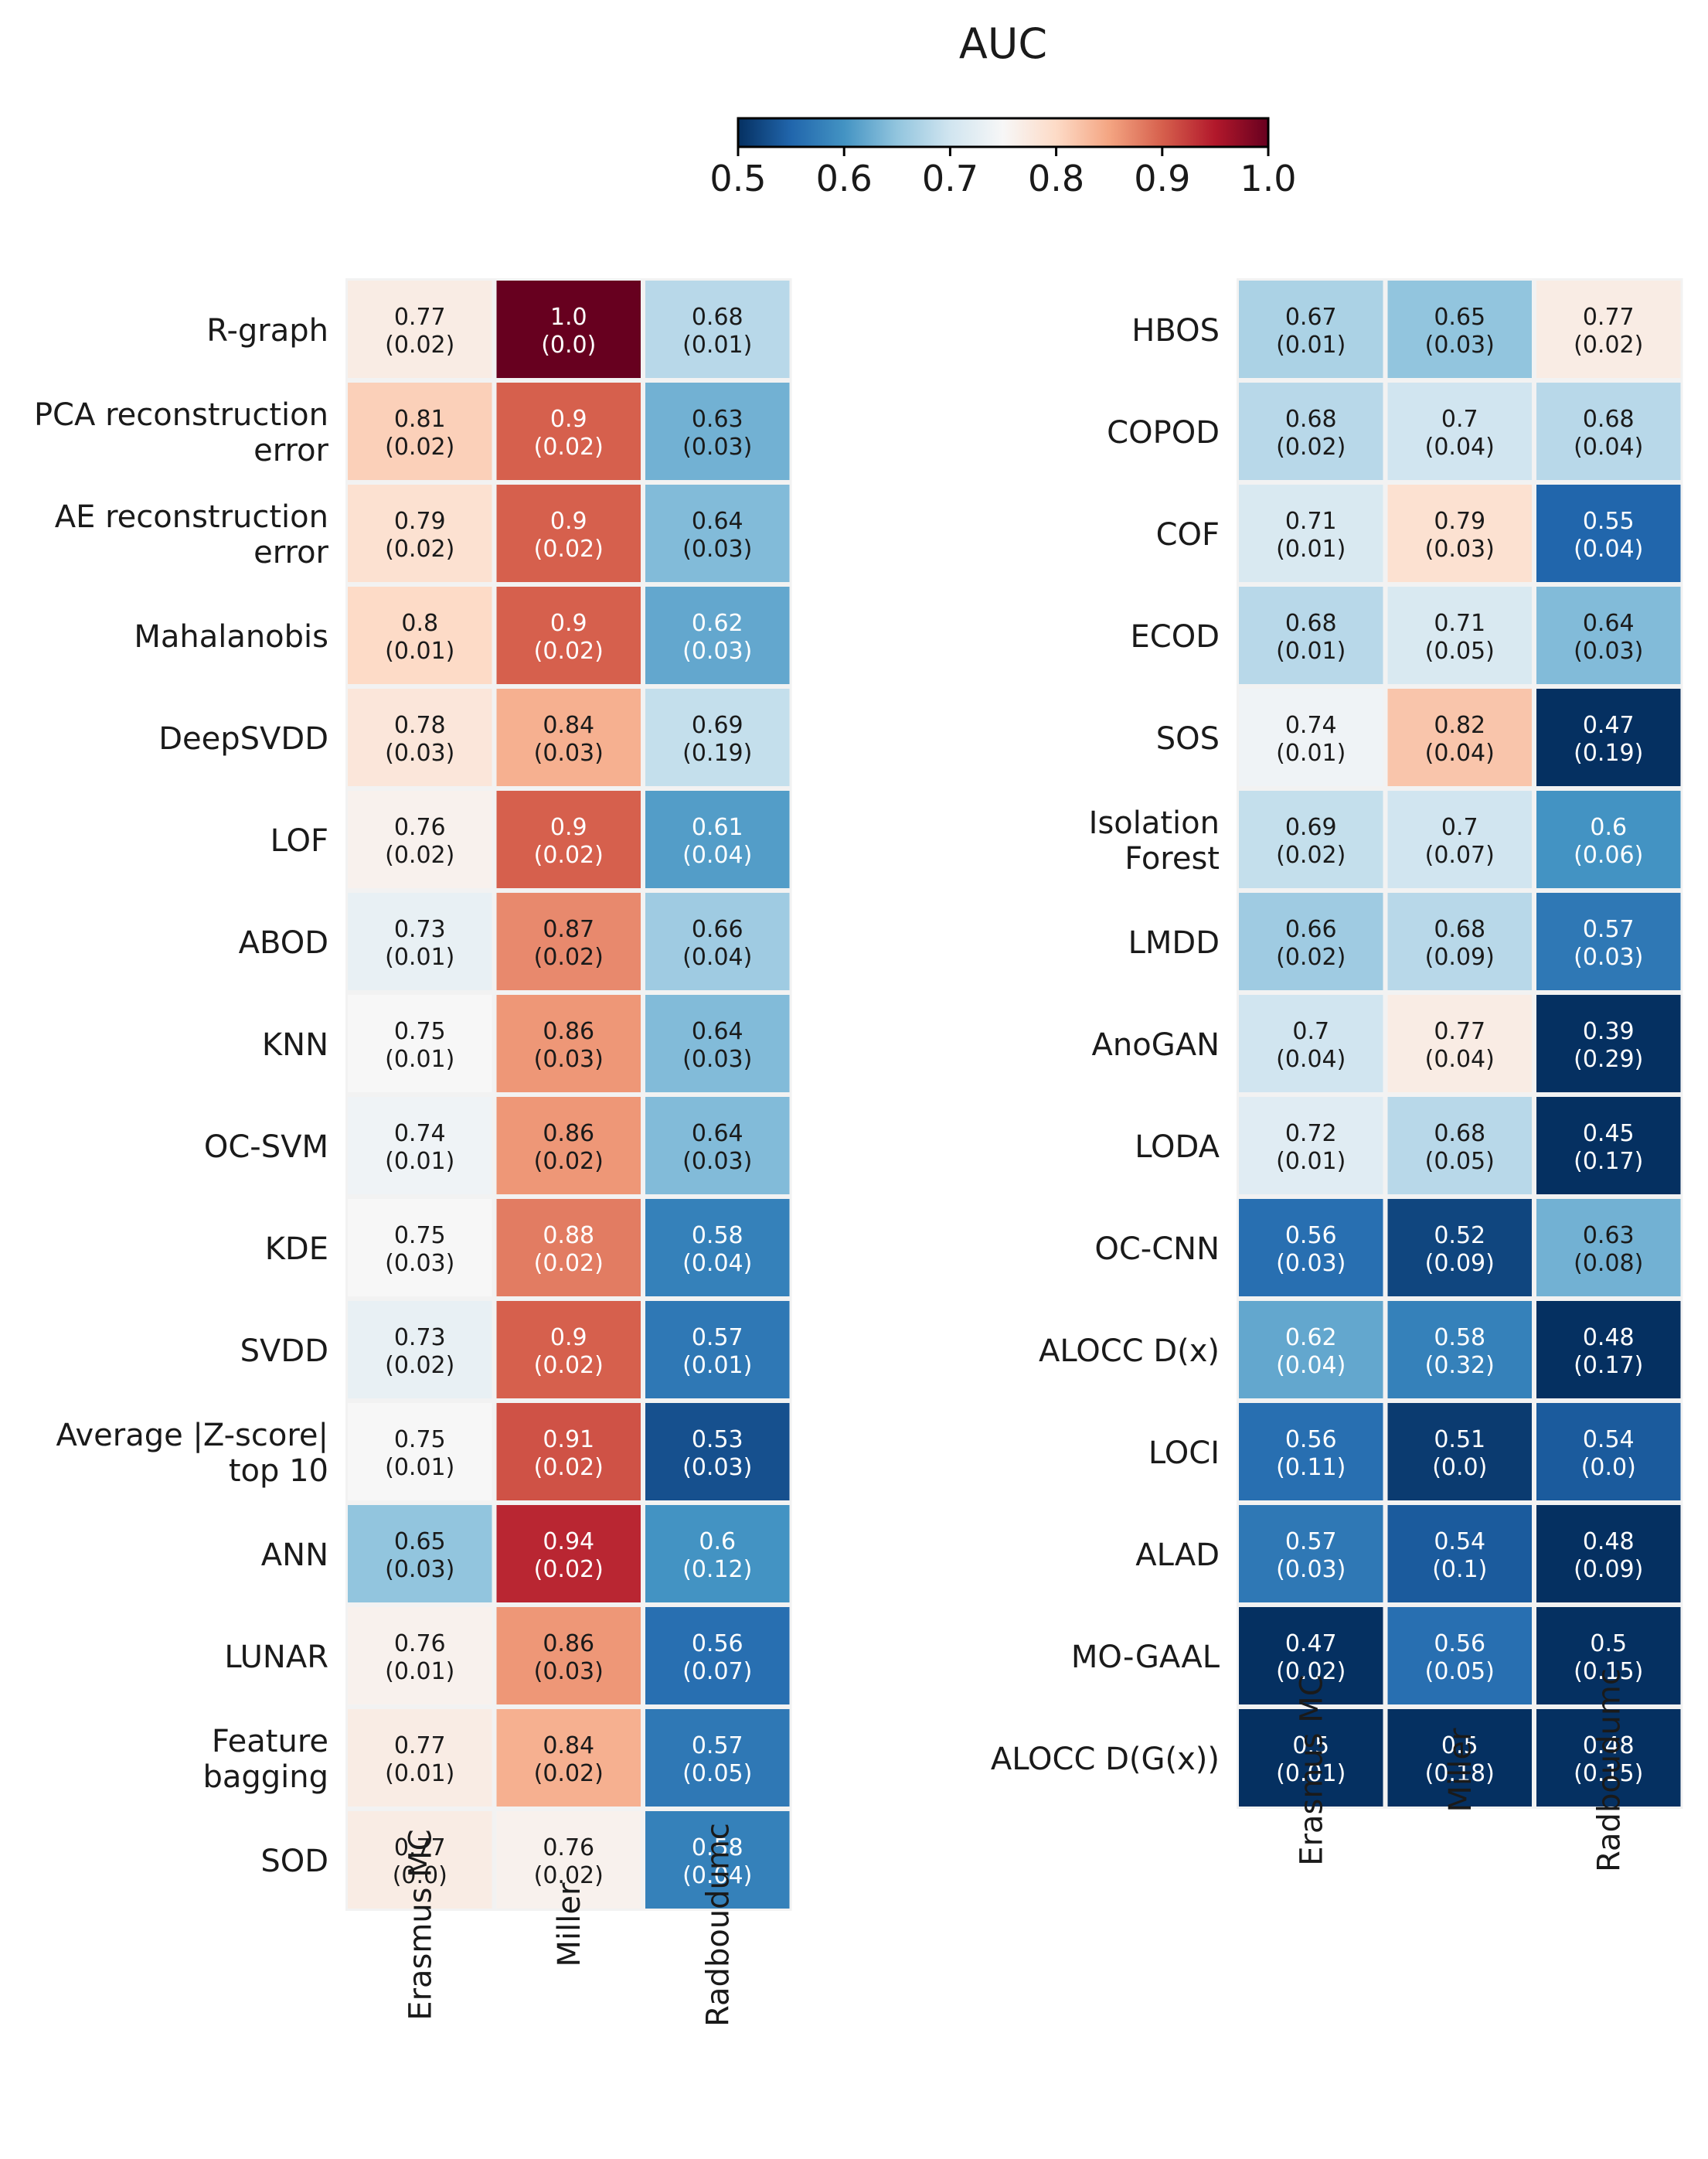  I want to click on cell-value-label: 0.52, so click(1459, 1236).